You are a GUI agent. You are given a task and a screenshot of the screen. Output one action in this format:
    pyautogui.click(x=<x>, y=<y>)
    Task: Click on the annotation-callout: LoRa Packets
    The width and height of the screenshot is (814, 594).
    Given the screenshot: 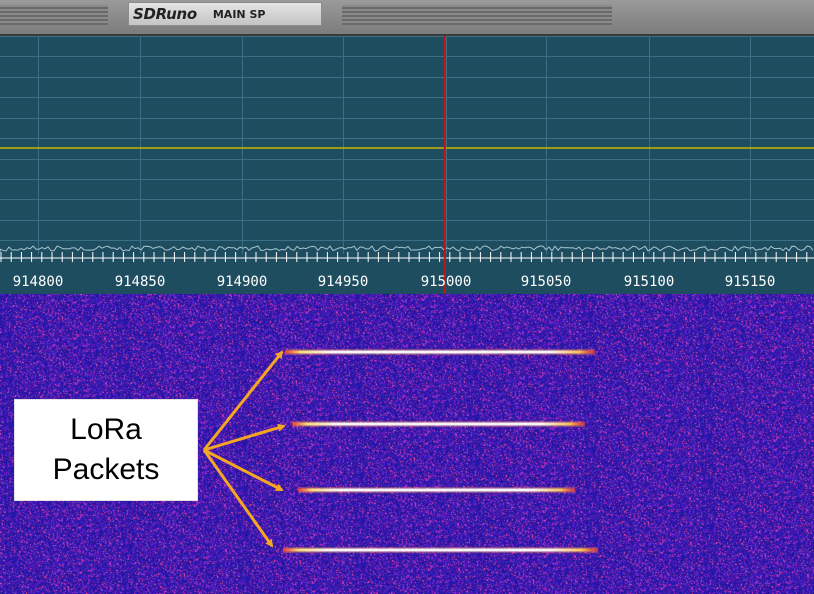 What is the action you would take?
    pyautogui.click(x=106, y=450)
    